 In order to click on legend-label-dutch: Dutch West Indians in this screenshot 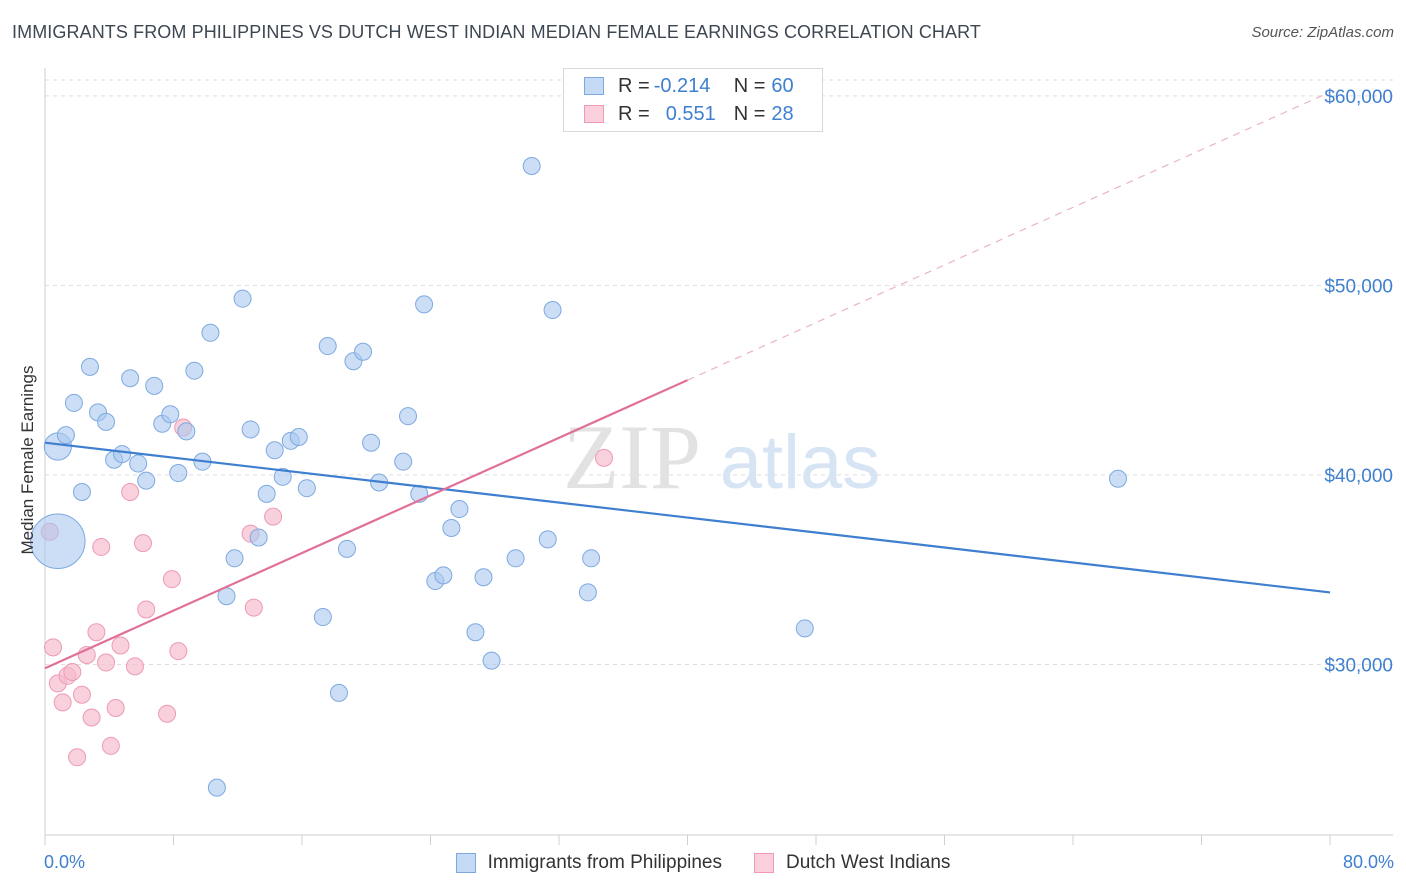, I will do `click(868, 862)`.